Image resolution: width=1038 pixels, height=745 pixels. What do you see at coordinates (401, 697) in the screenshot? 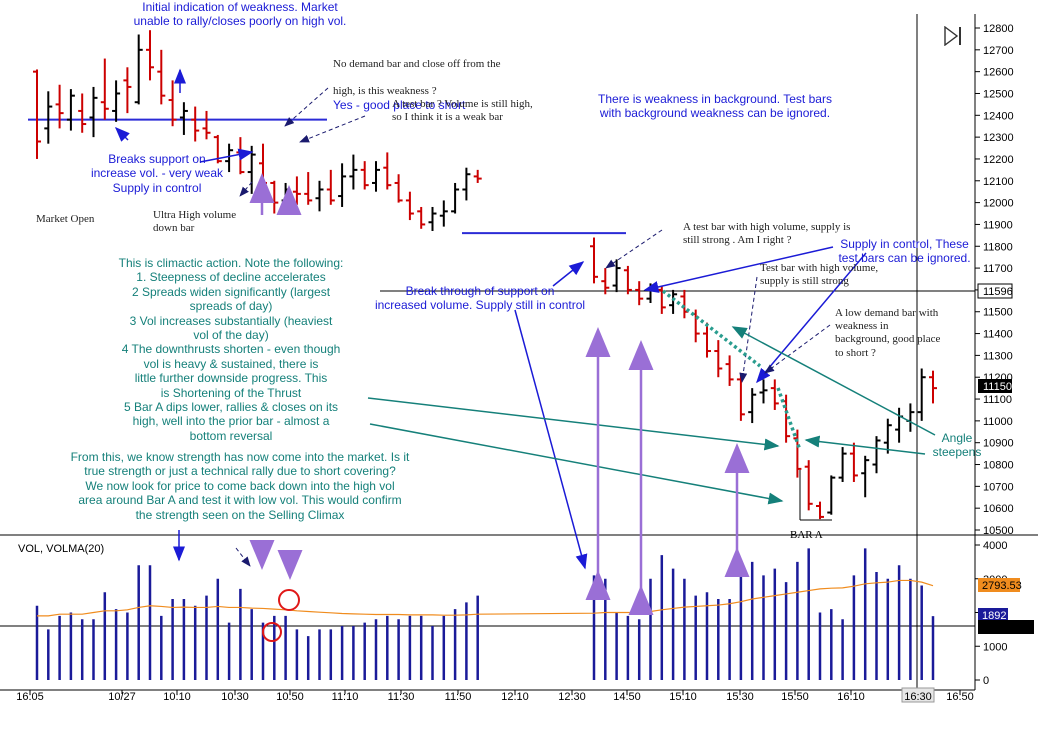
I see `time-tick-label: 11:30` at bounding box center [401, 697].